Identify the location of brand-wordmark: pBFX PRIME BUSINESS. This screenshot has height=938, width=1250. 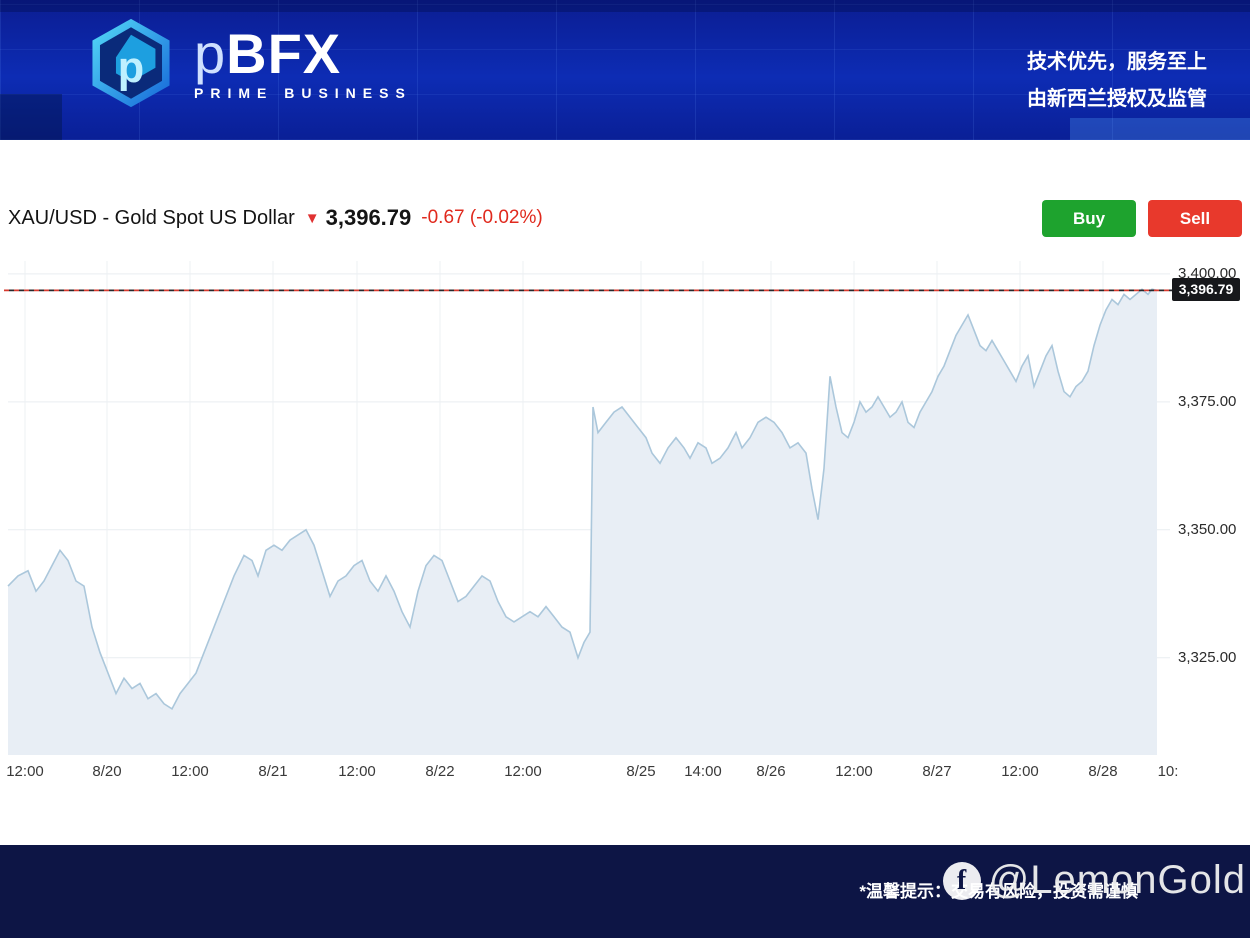
(303, 63).